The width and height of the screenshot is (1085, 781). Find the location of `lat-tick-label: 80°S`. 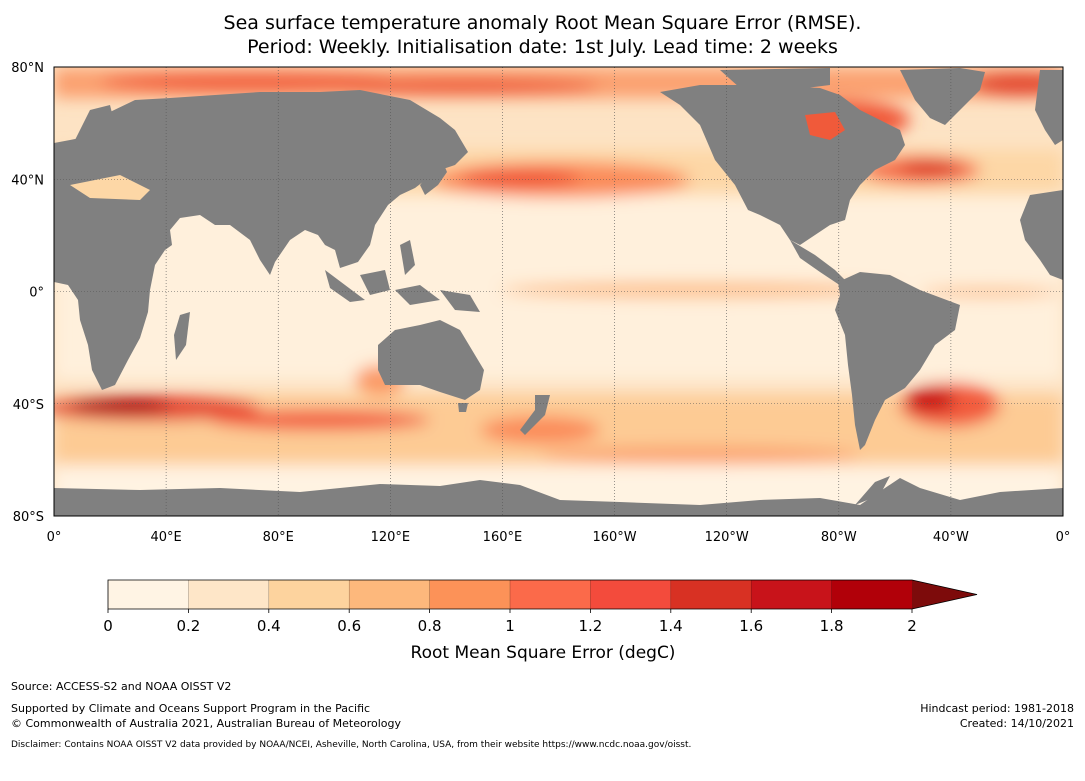

lat-tick-label: 80°S is located at coordinates (28, 517).